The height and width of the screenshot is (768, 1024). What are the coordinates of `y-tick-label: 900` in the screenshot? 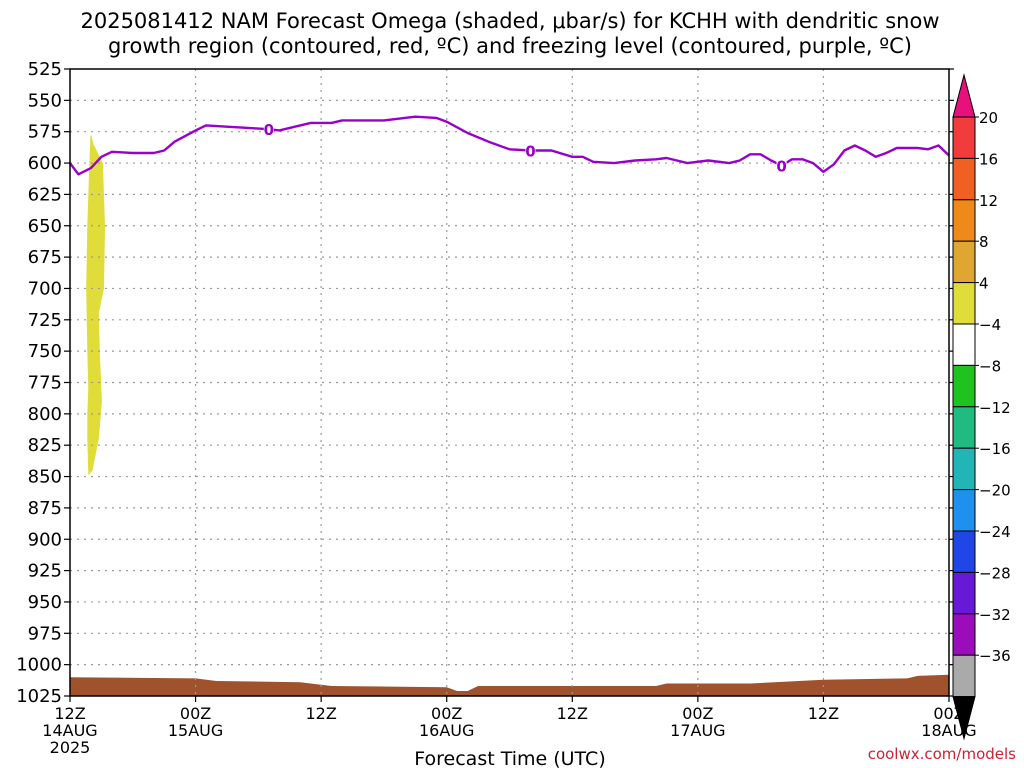 It's located at (45, 539).